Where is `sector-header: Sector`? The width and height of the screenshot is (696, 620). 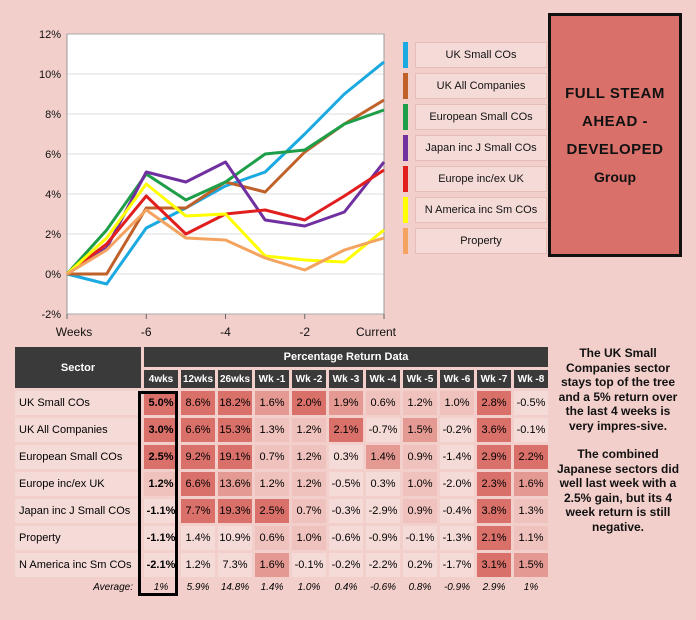 sector-header: Sector is located at coordinates (78, 367).